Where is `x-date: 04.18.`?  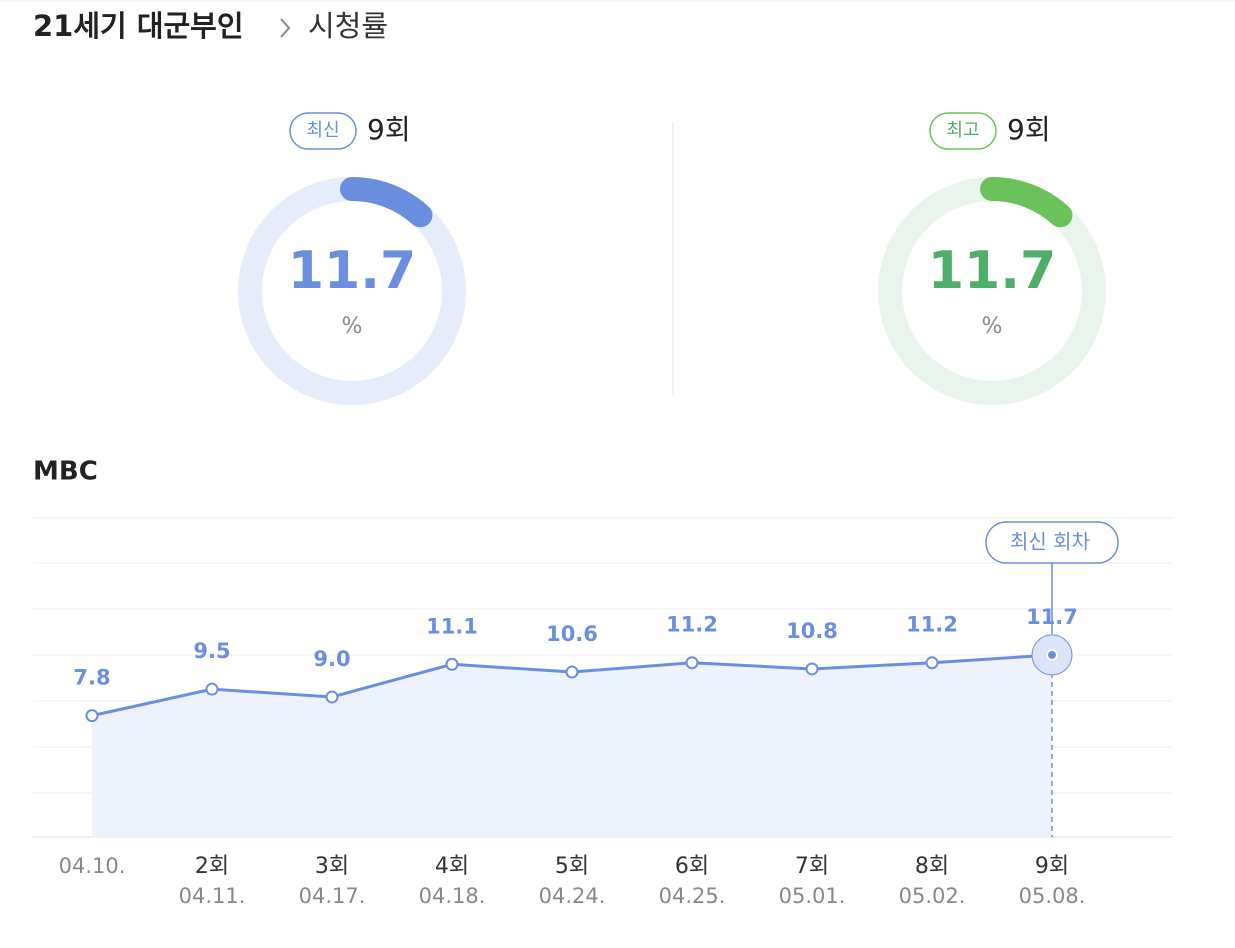
x-date: 04.18. is located at coordinates (452, 896).